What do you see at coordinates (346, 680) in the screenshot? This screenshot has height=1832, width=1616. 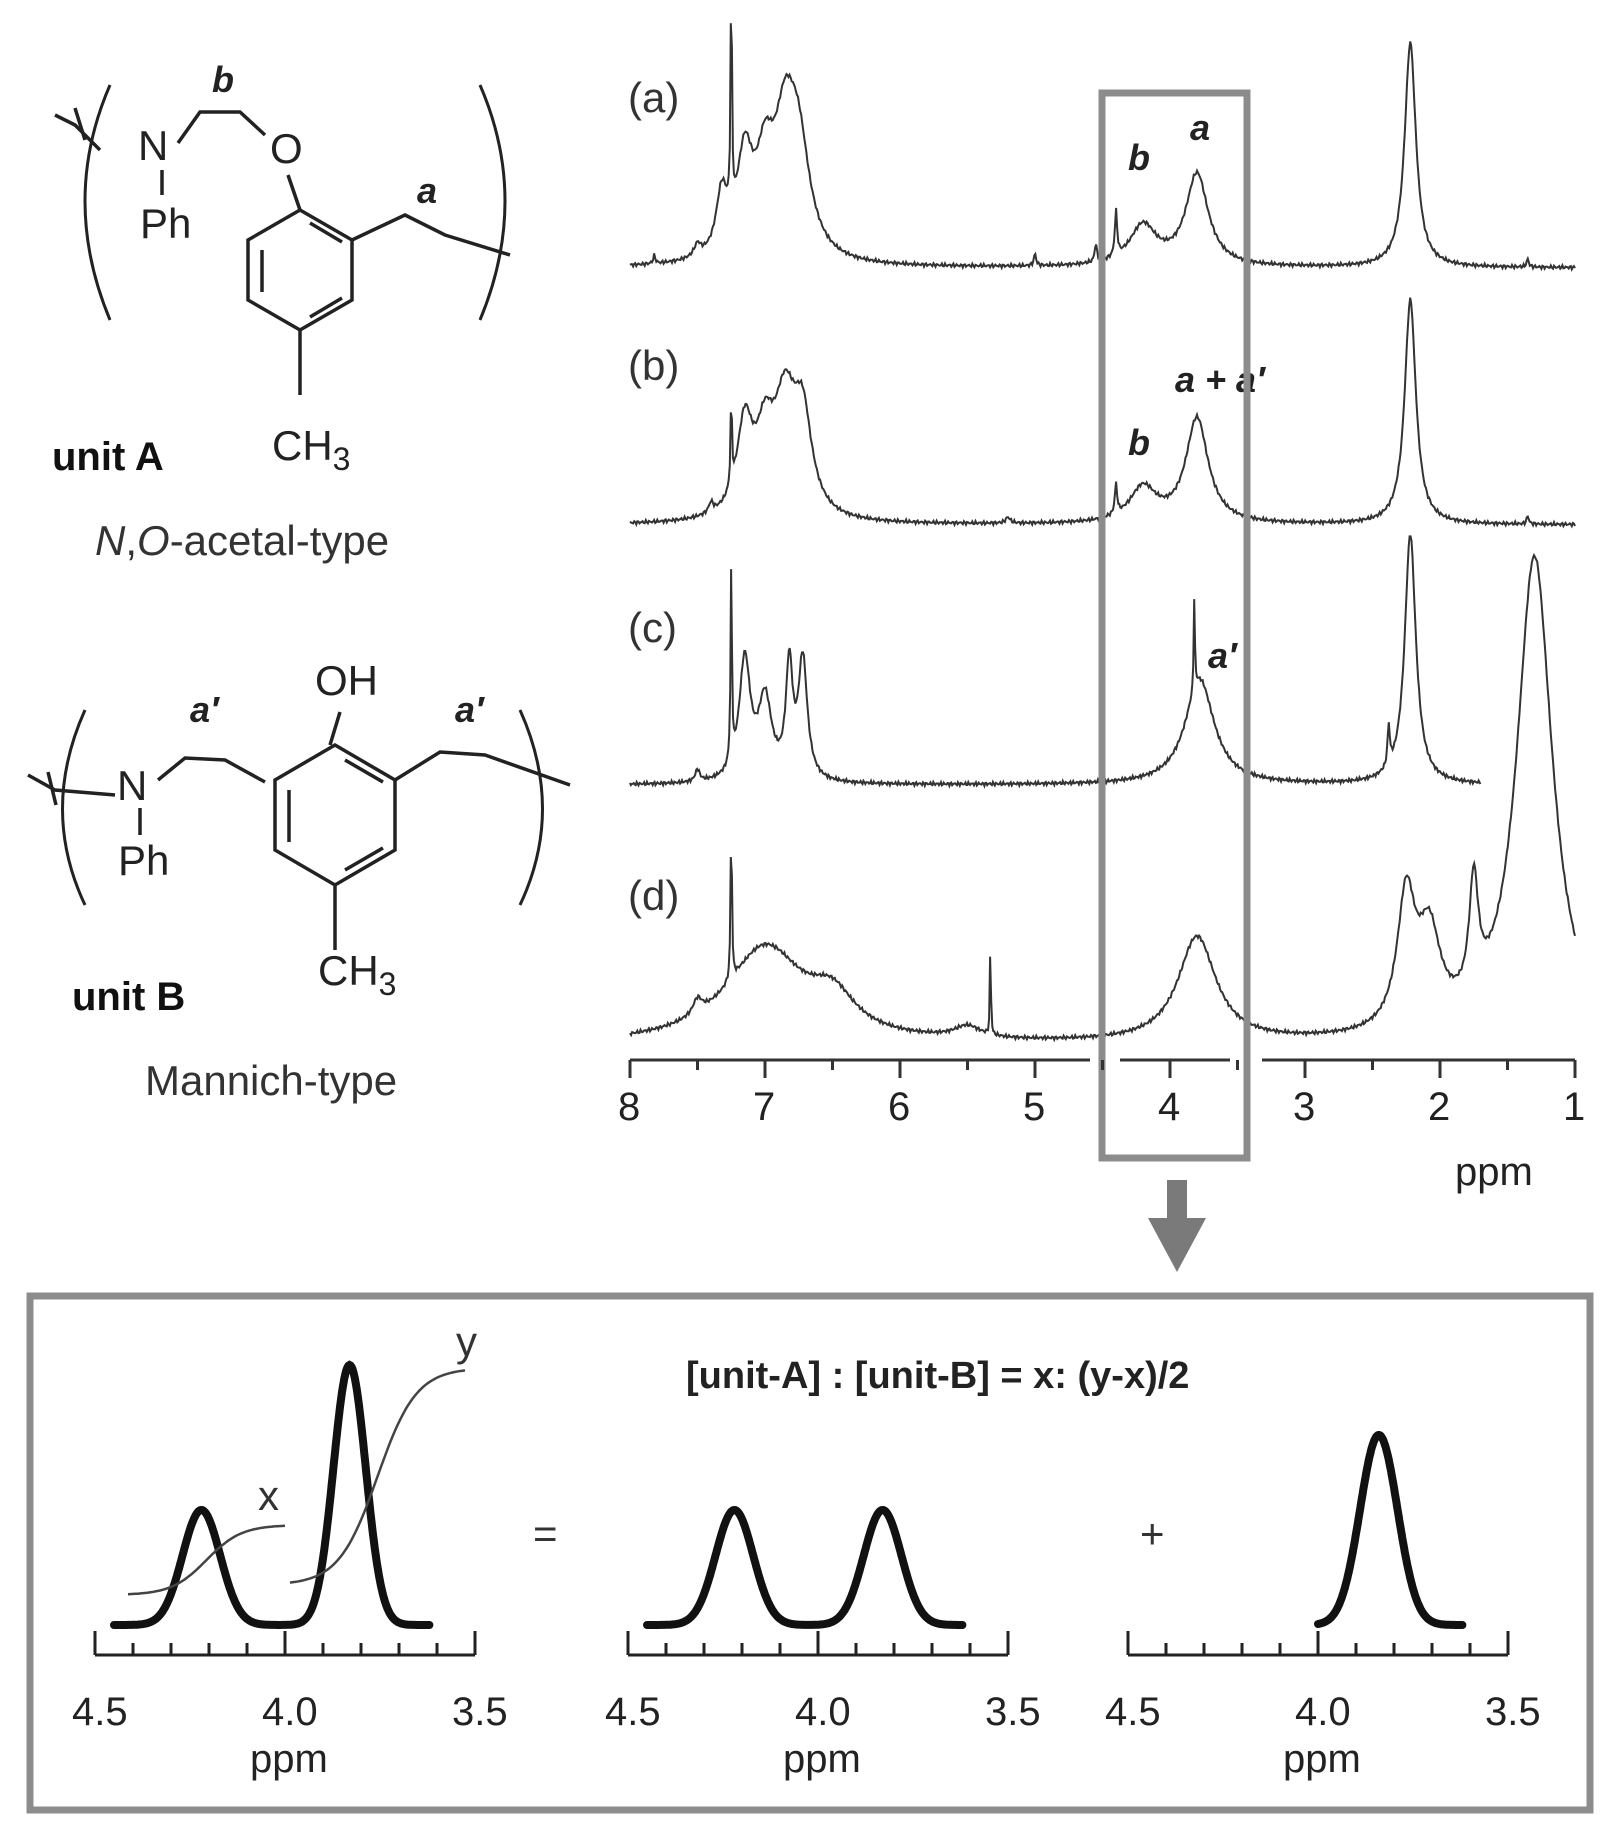 I see `unit-b-hydroxyl: OH` at bounding box center [346, 680].